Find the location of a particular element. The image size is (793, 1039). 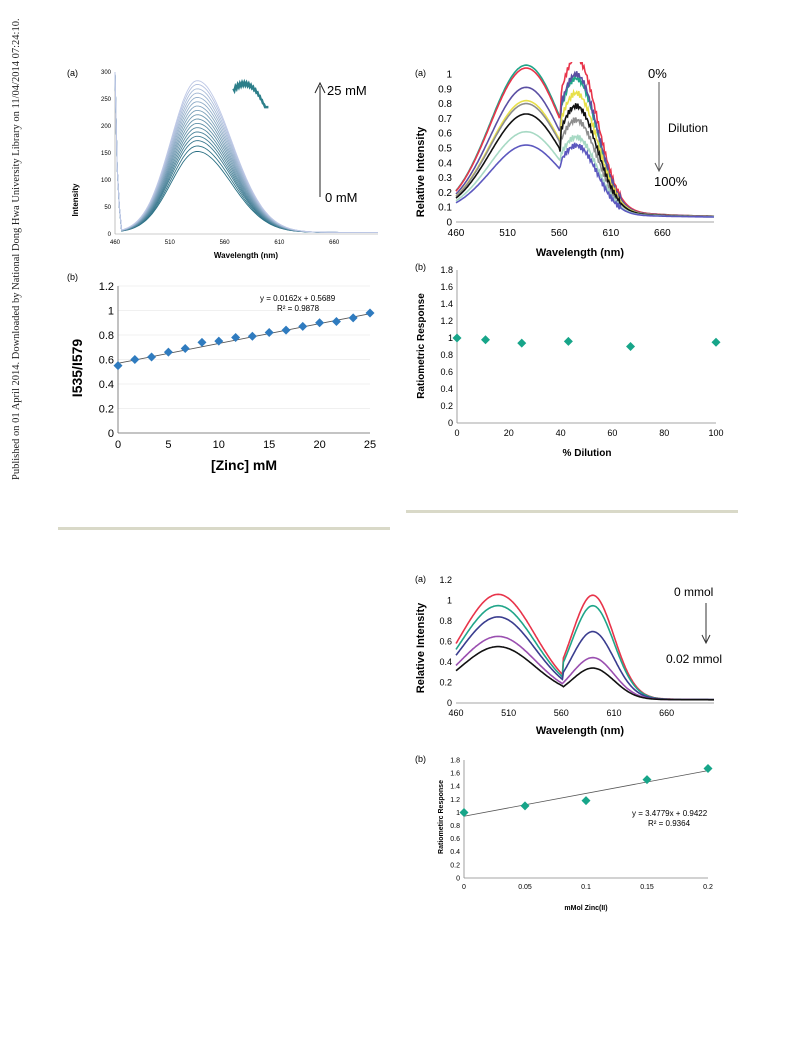

y-tick-label: 0.9 is located at coordinates (445, 89).